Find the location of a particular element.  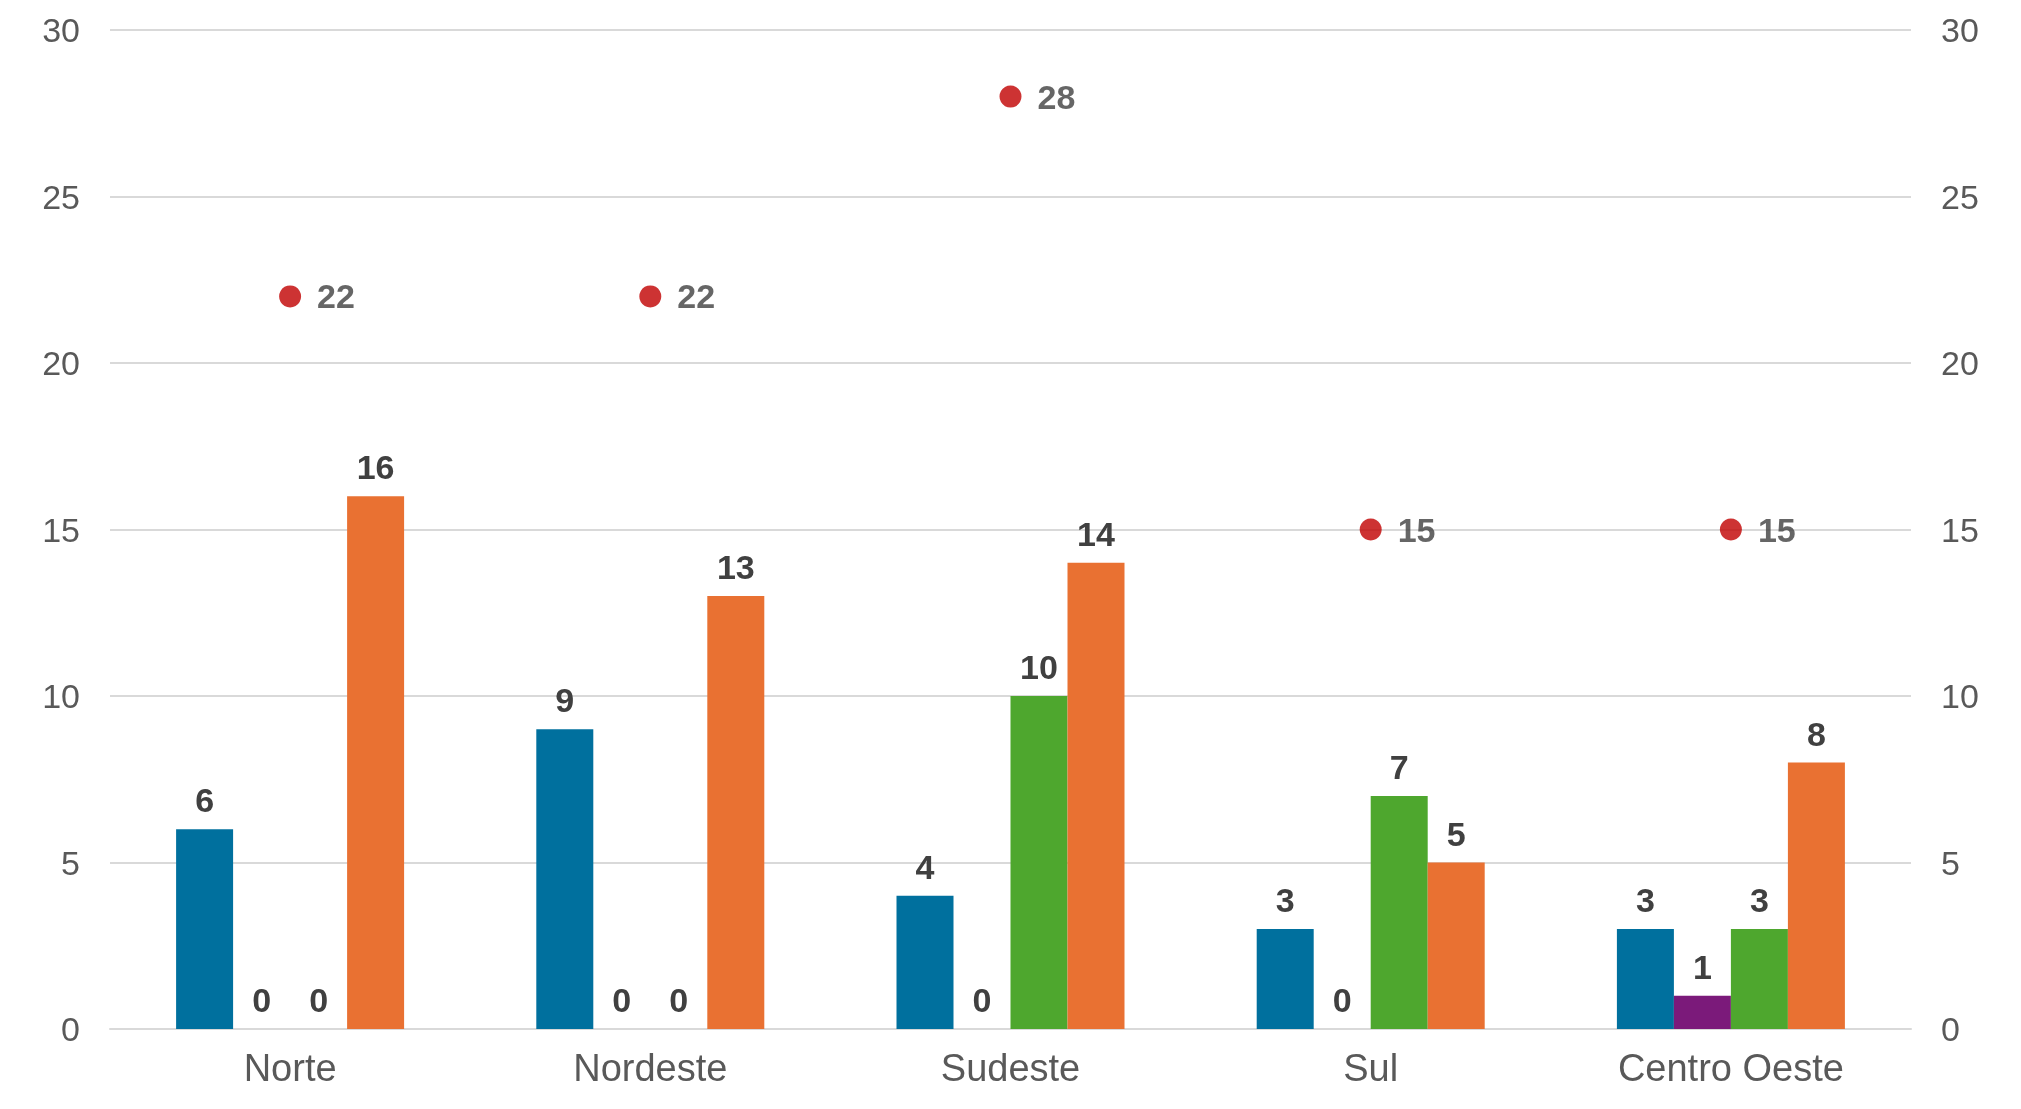

data-label: 7 is located at coordinates (1399, 766).